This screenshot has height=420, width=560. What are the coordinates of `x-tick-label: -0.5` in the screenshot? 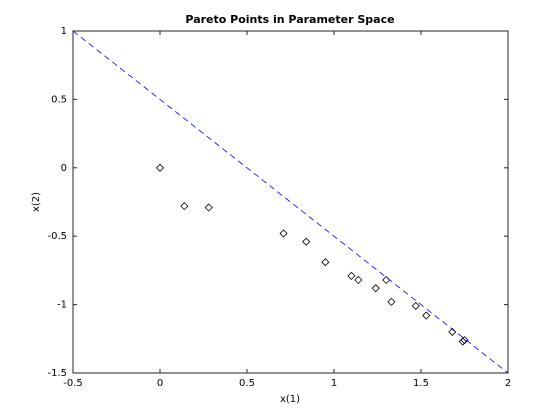 It's located at (73, 383).